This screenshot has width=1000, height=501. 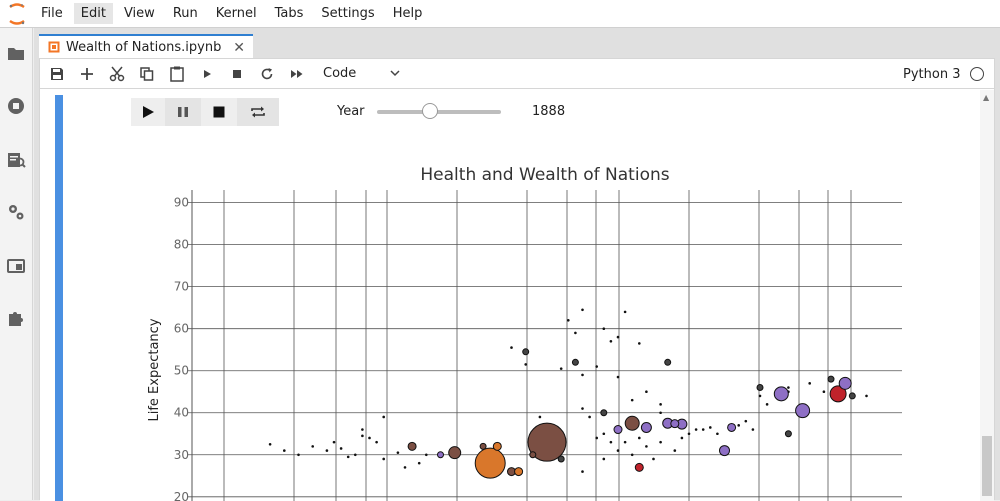 I want to click on run-cell-icon, so click(x=207, y=74).